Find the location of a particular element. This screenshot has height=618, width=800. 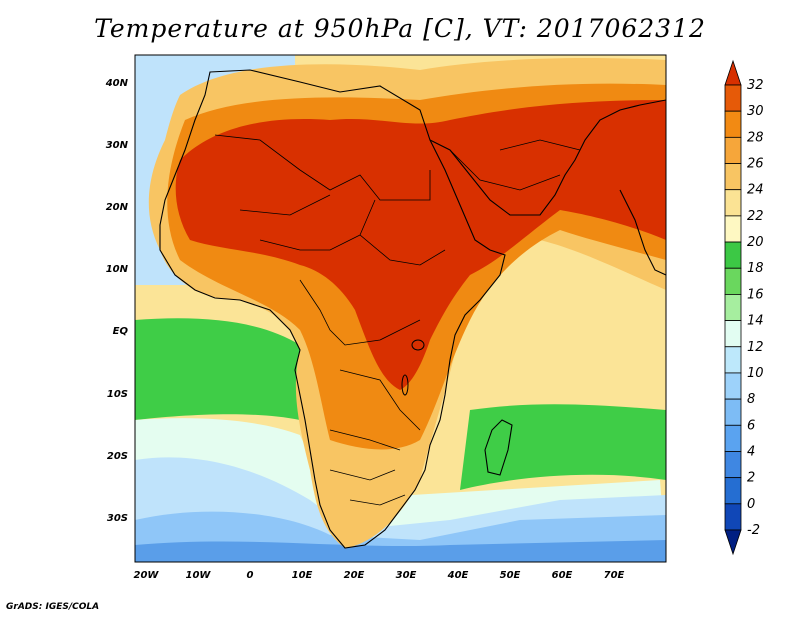

colorbar-label: 2 is located at coordinates (751, 478).